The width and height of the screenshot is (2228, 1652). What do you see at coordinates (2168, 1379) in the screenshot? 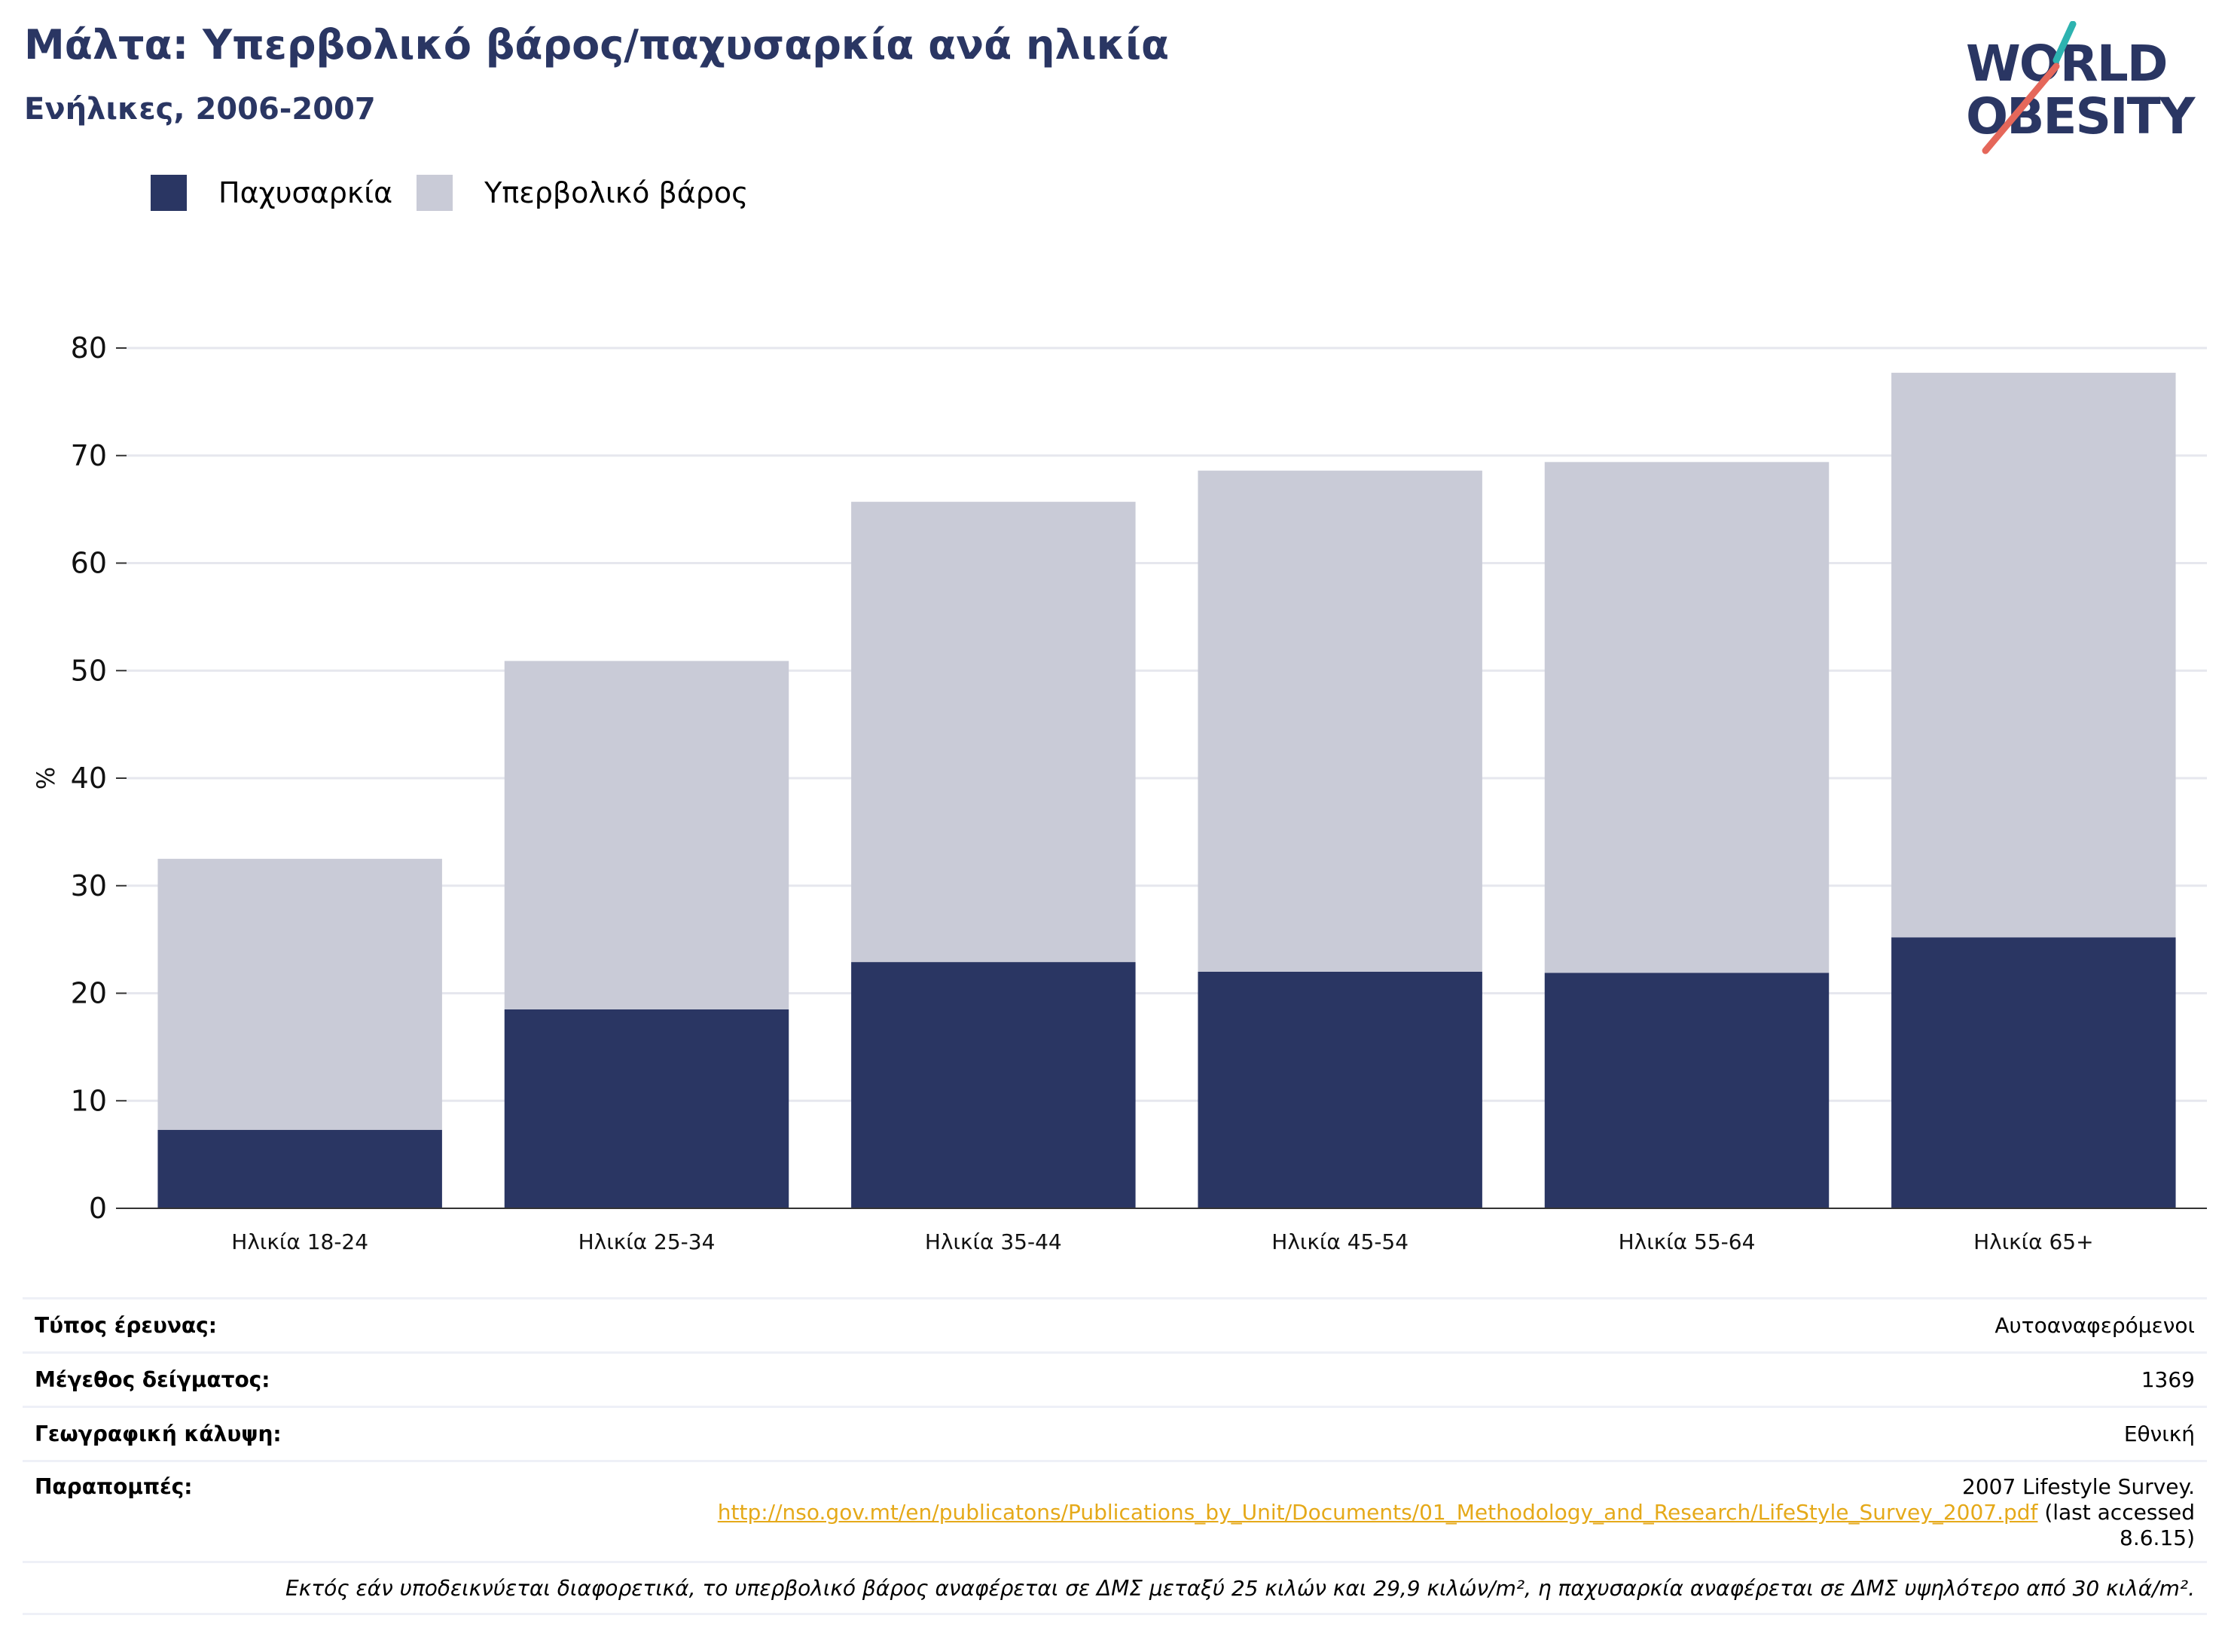
I see `sample-size-value: 1369` at bounding box center [2168, 1379].